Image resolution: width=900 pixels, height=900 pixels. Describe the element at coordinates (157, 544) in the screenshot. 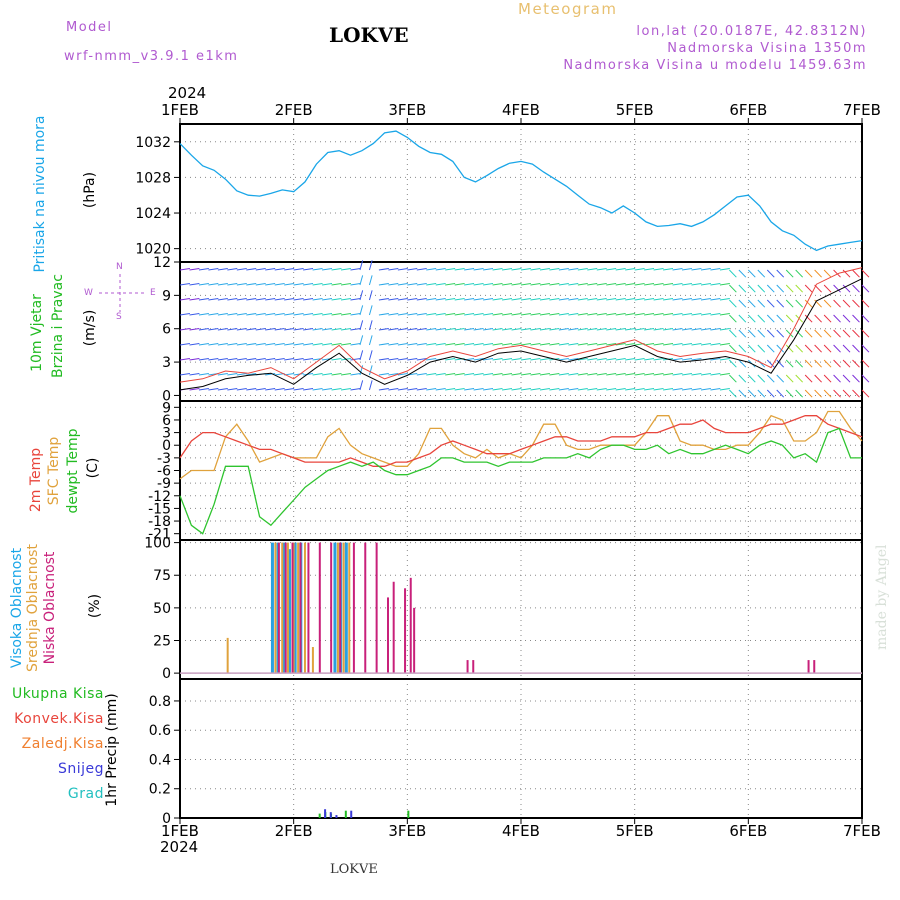

I see `cloud-tick-label: 100` at that location.